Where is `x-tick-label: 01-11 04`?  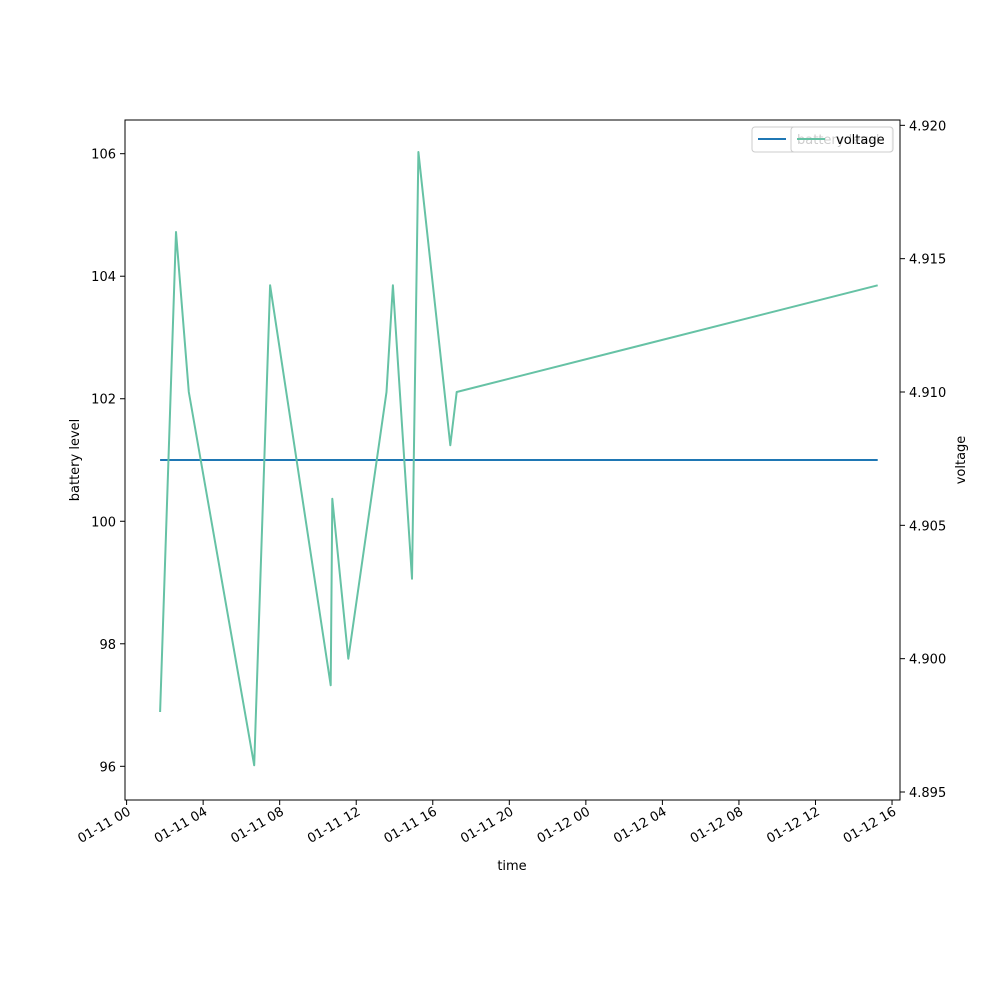 x-tick-label: 01-11 04 is located at coordinates (181, 825).